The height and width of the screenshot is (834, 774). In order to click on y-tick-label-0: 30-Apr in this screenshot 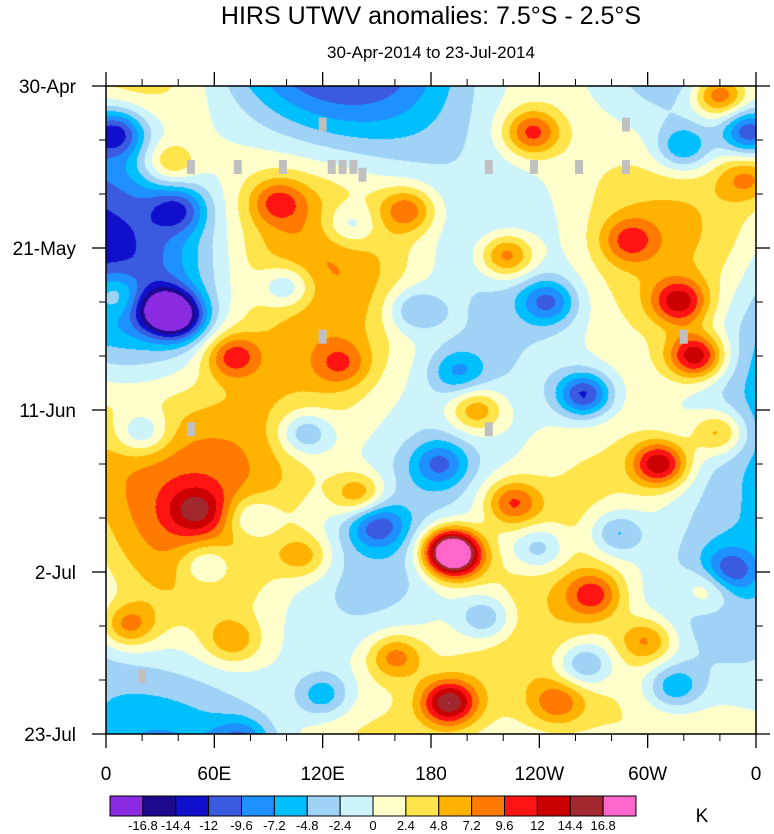, I will do `click(48, 87)`.